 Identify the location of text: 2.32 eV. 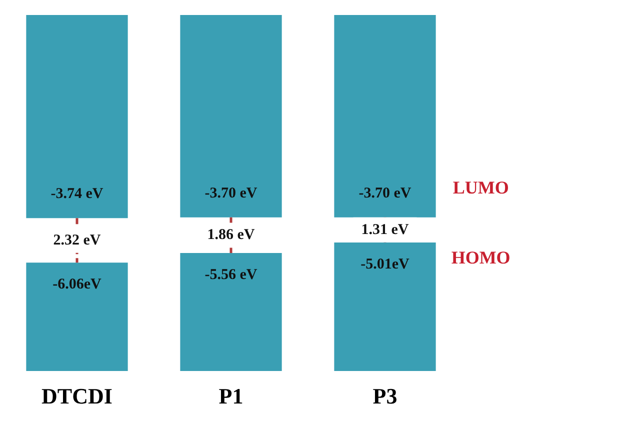
(77, 240).